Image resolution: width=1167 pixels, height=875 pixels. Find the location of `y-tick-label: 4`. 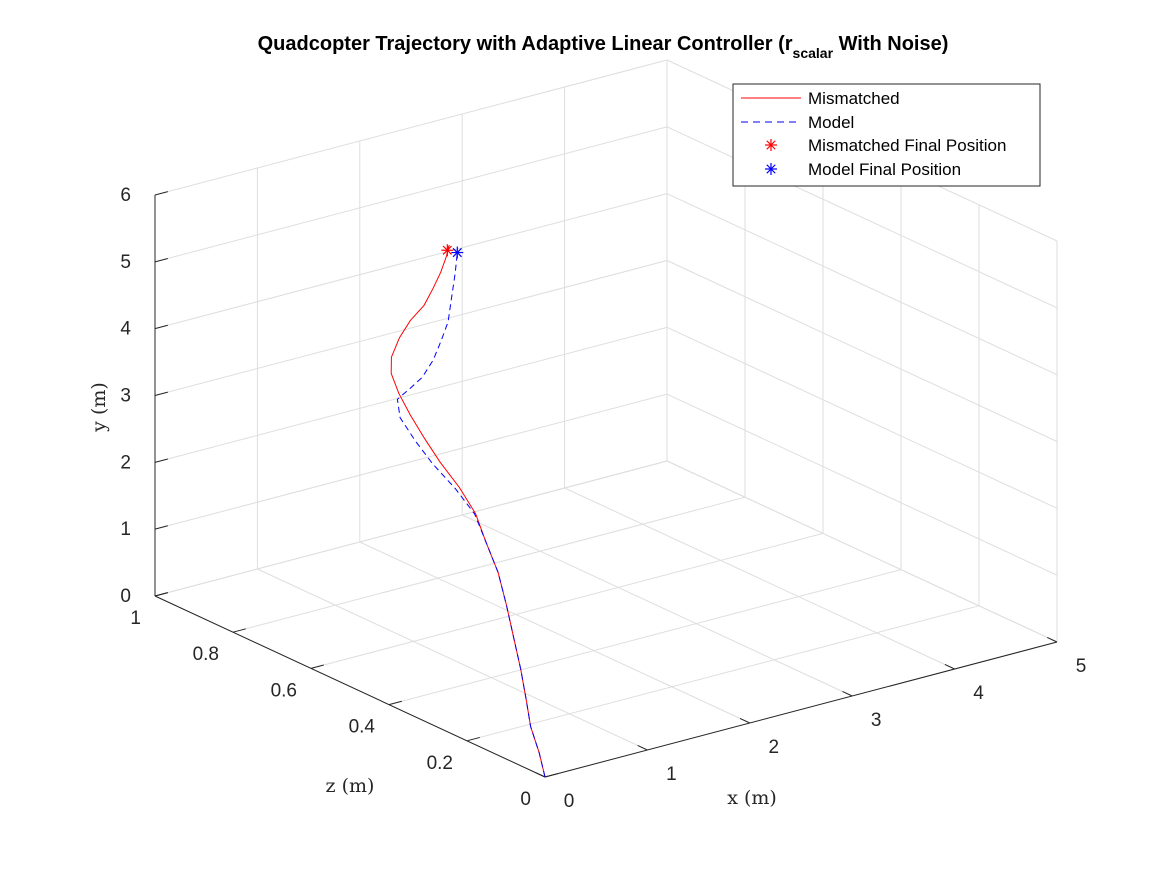

y-tick-label: 4 is located at coordinates (125, 329).